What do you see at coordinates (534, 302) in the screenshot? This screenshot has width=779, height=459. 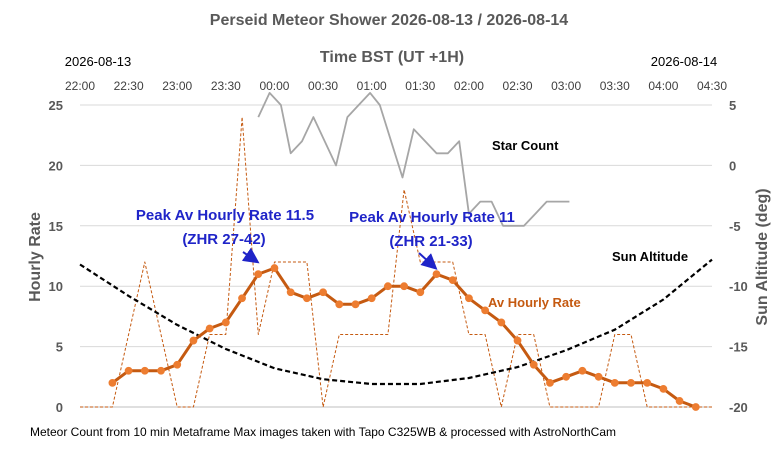 I see `label-av-hourly-rate: Av Hourly Rate` at bounding box center [534, 302].